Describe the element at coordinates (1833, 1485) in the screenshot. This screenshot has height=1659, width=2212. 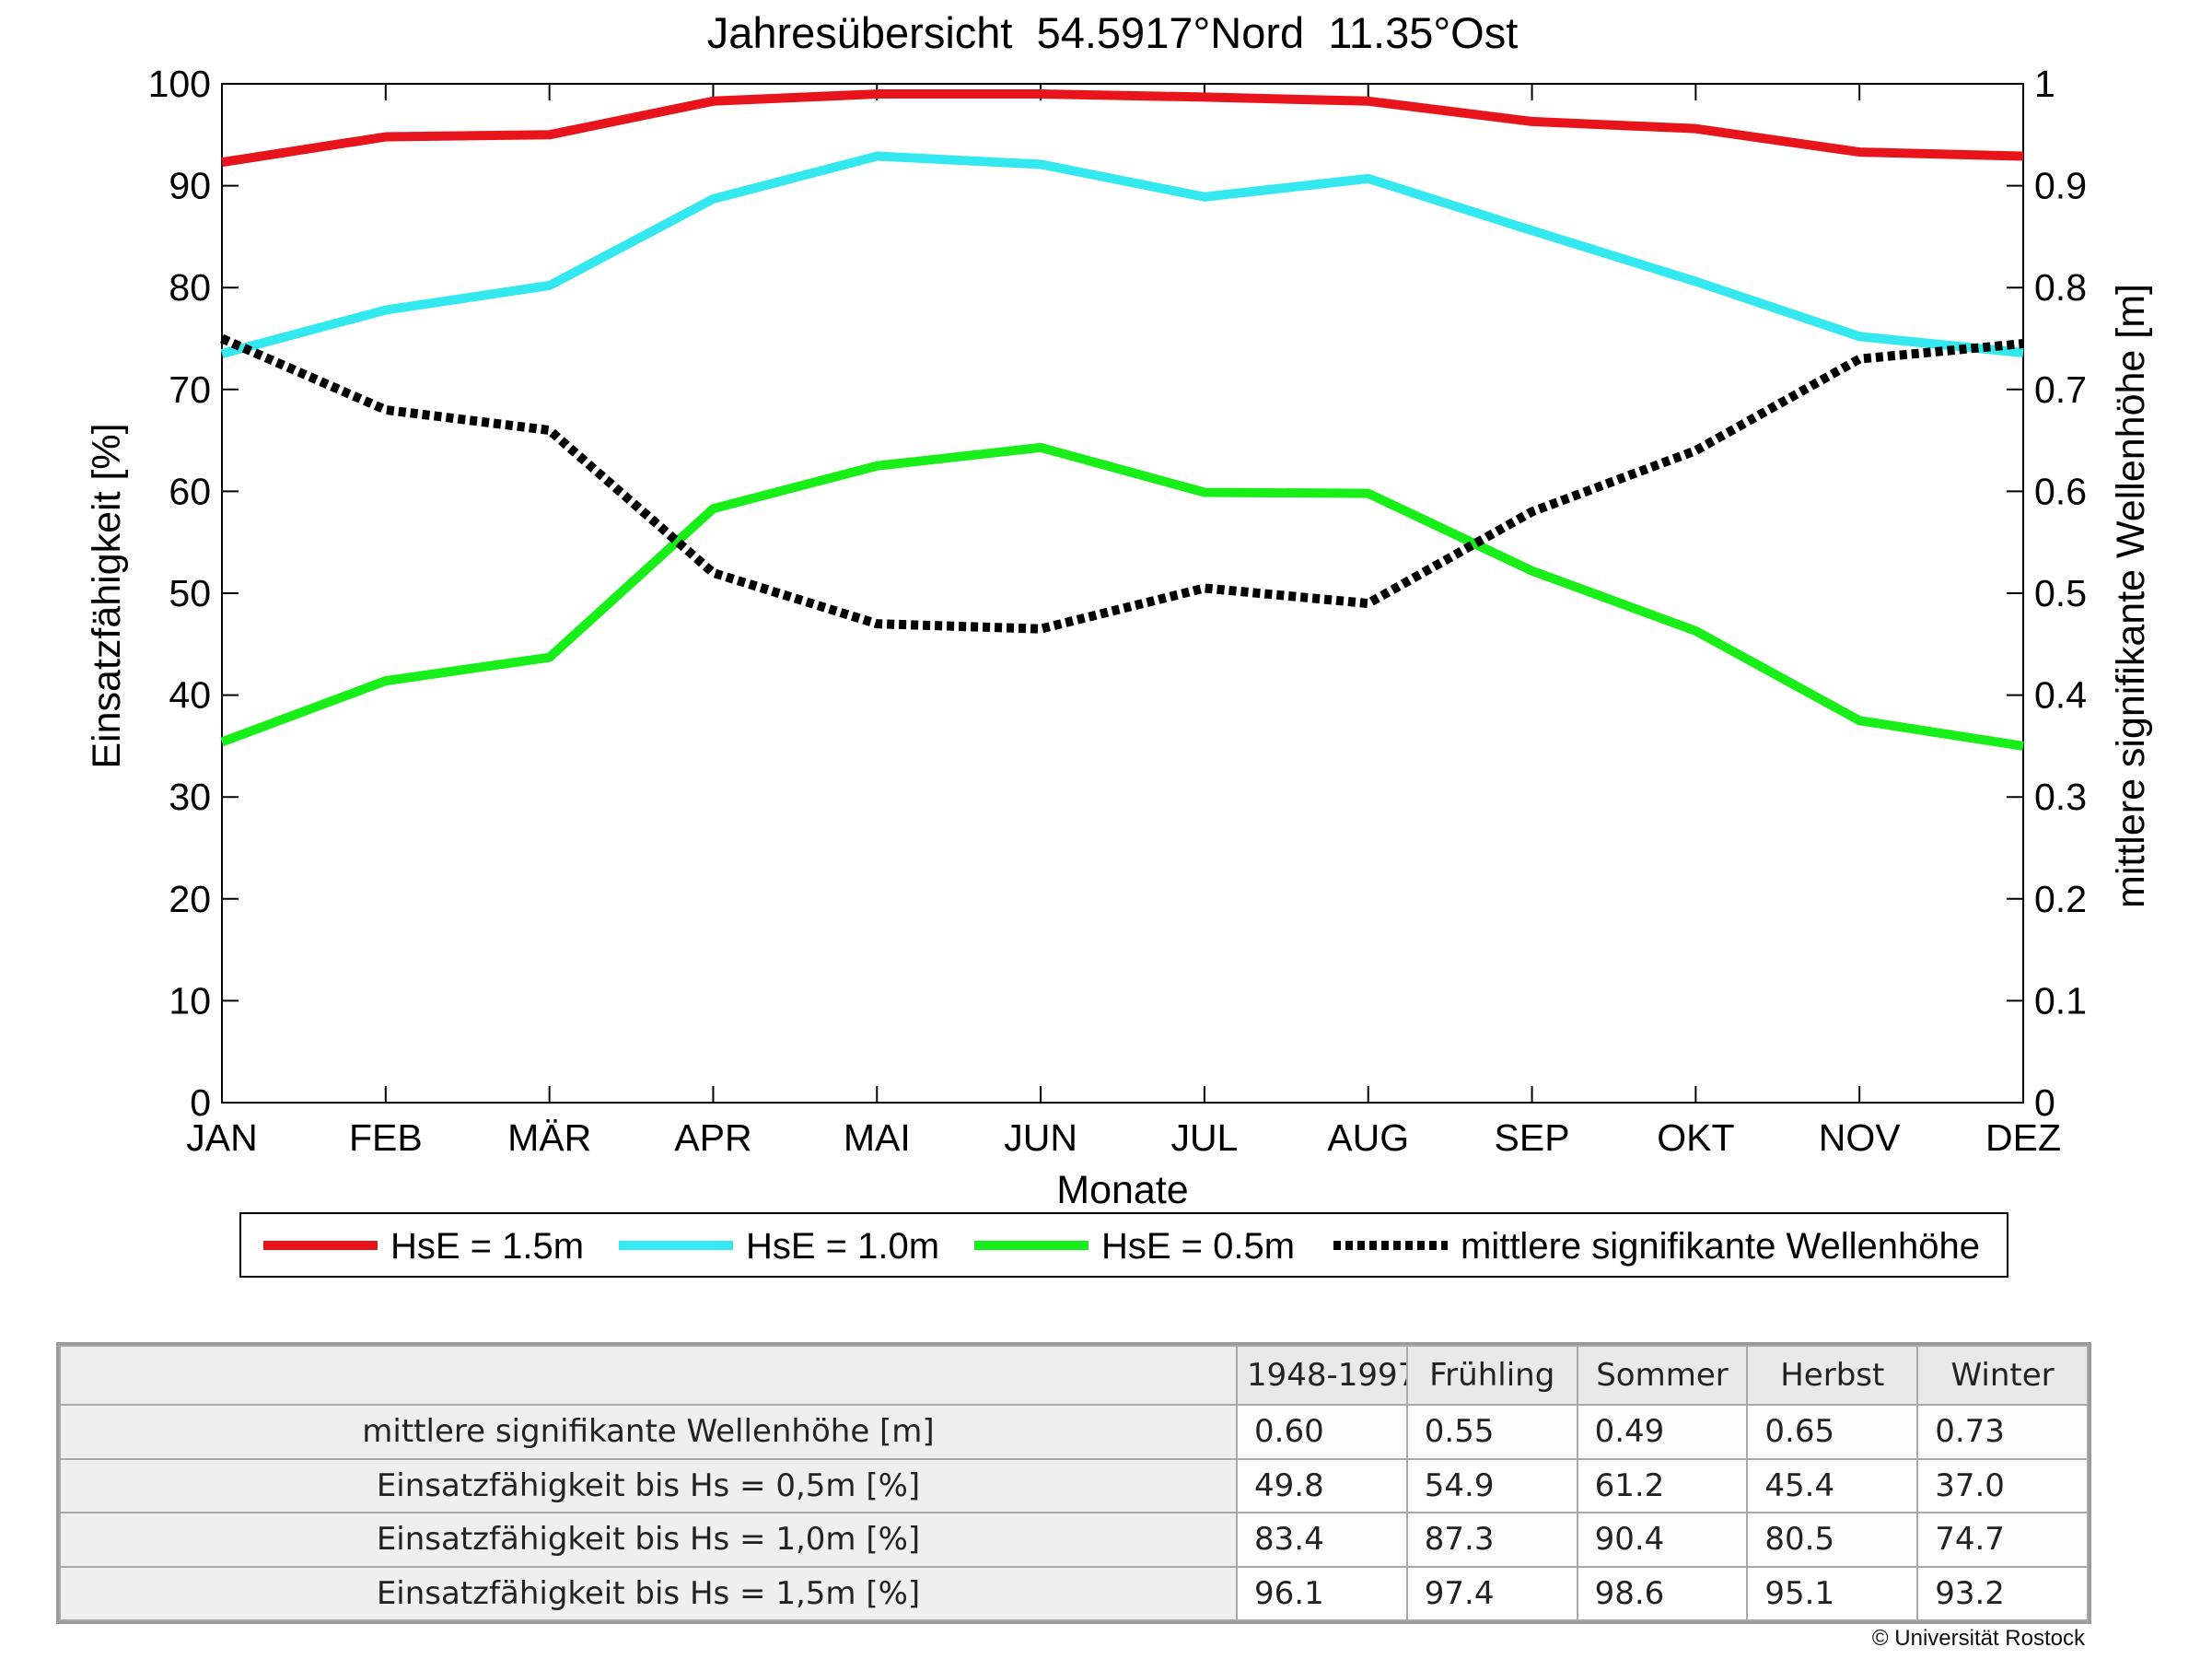
I see `summary-cell: 45.4` at that location.